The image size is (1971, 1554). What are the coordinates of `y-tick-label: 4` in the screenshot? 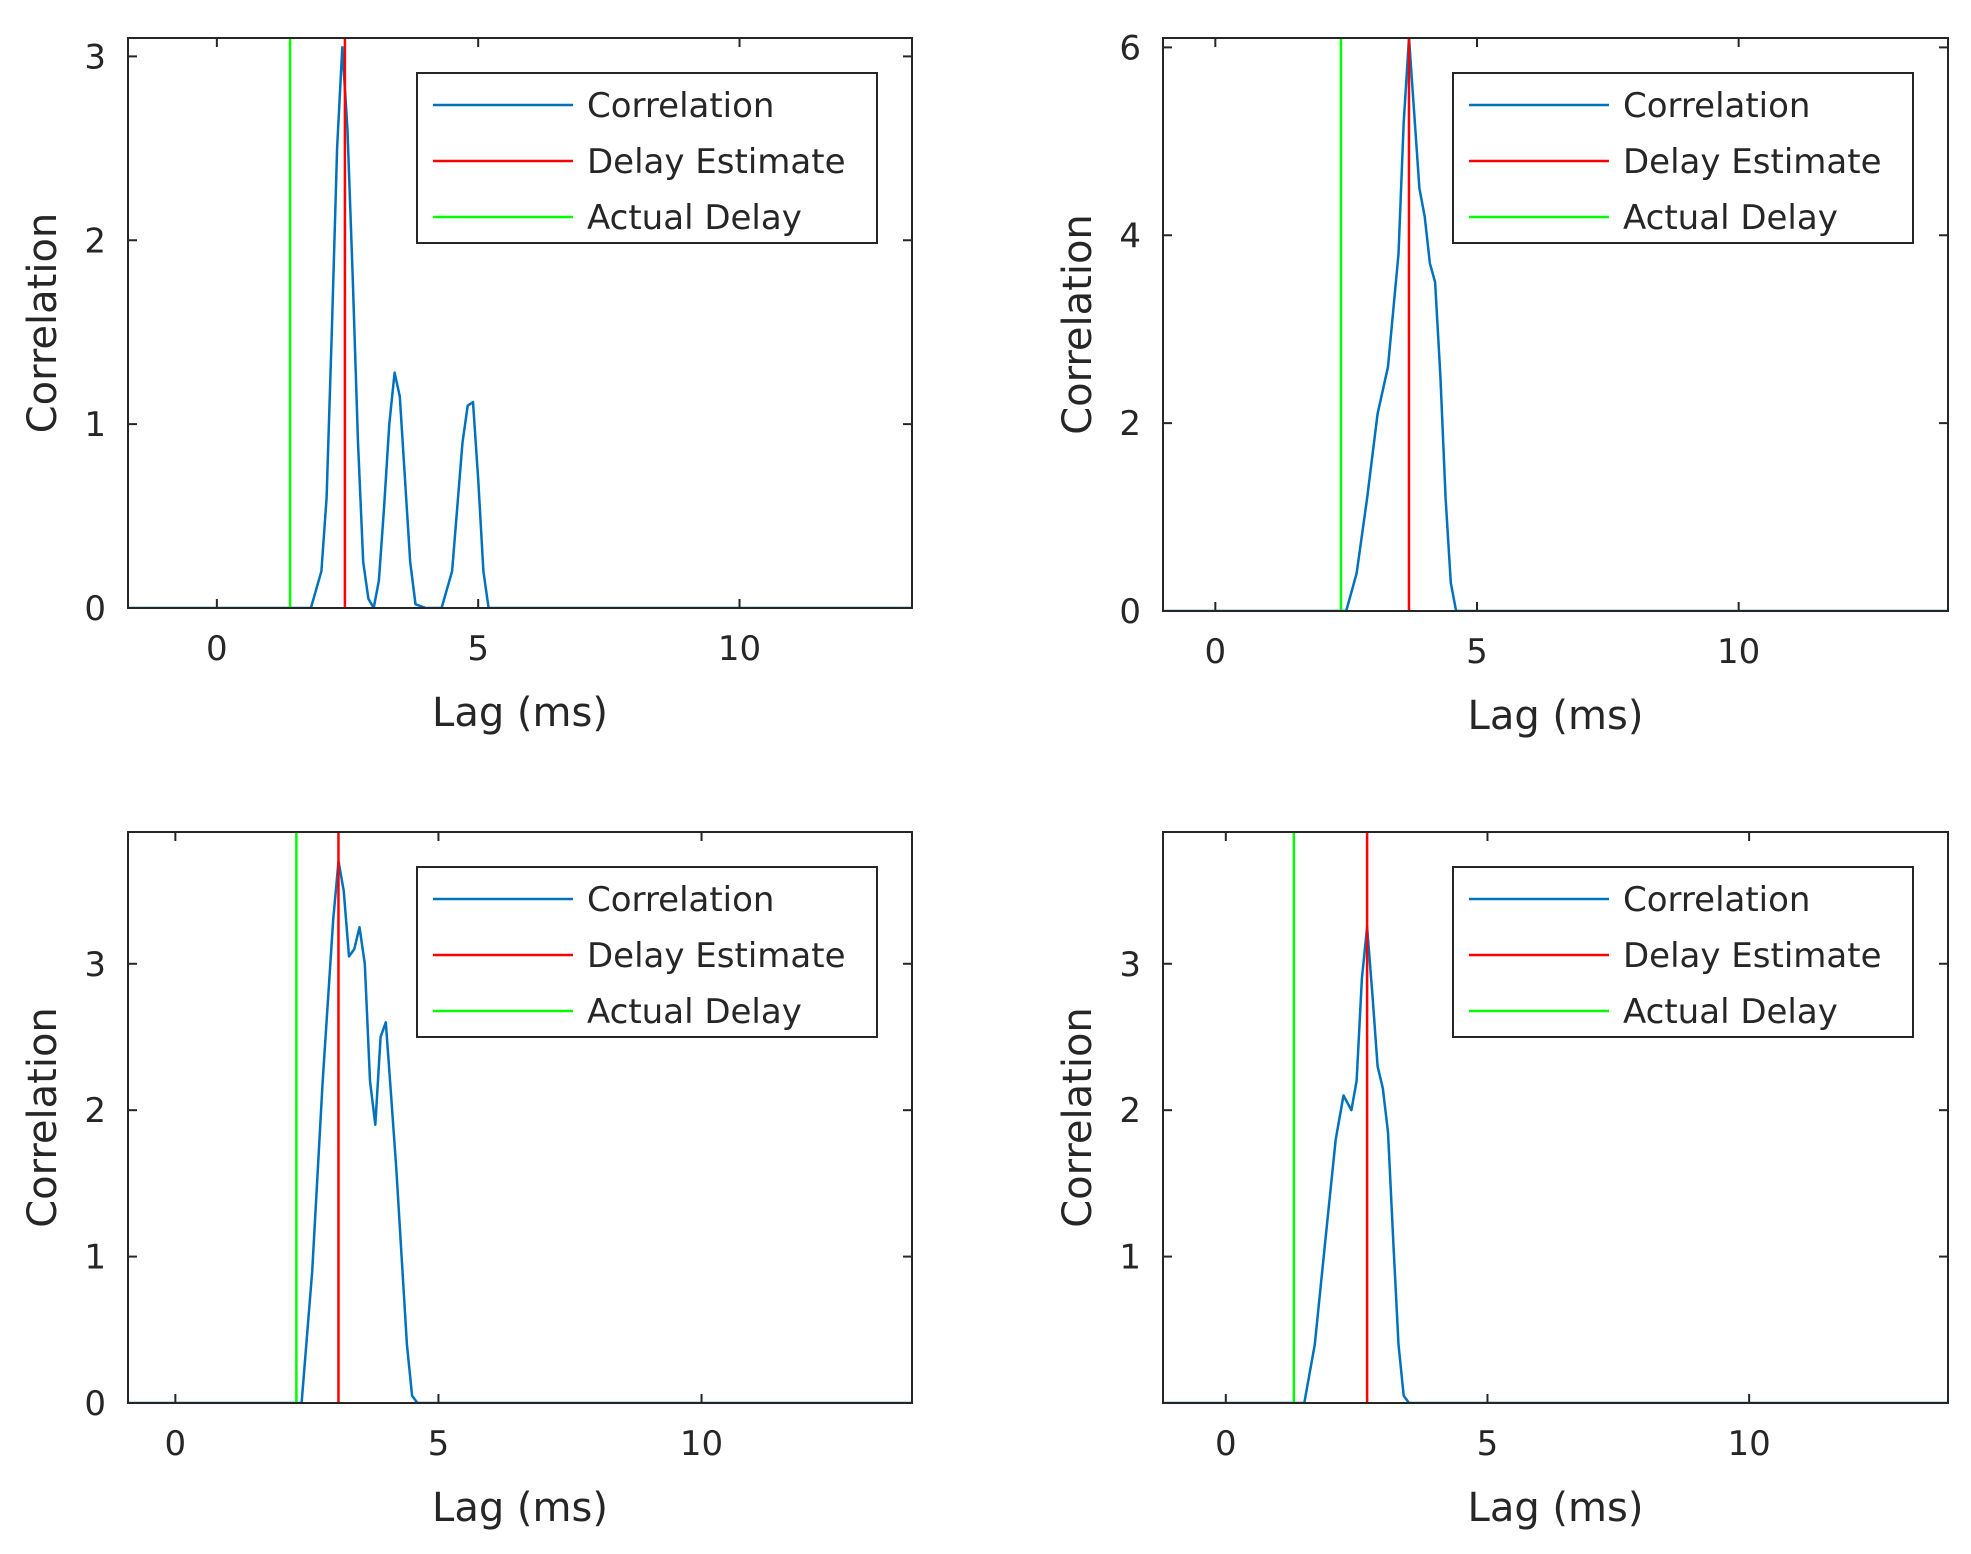 It's located at (1130, 236).